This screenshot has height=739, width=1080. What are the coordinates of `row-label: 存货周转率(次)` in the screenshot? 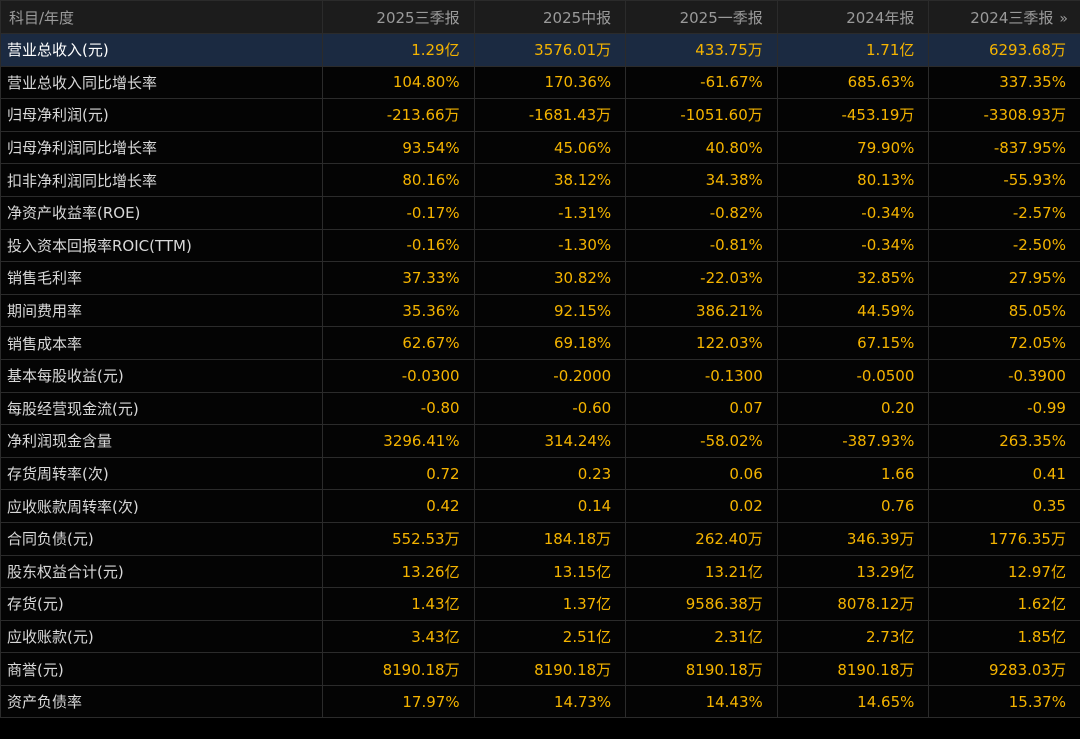 It's located at (161, 473).